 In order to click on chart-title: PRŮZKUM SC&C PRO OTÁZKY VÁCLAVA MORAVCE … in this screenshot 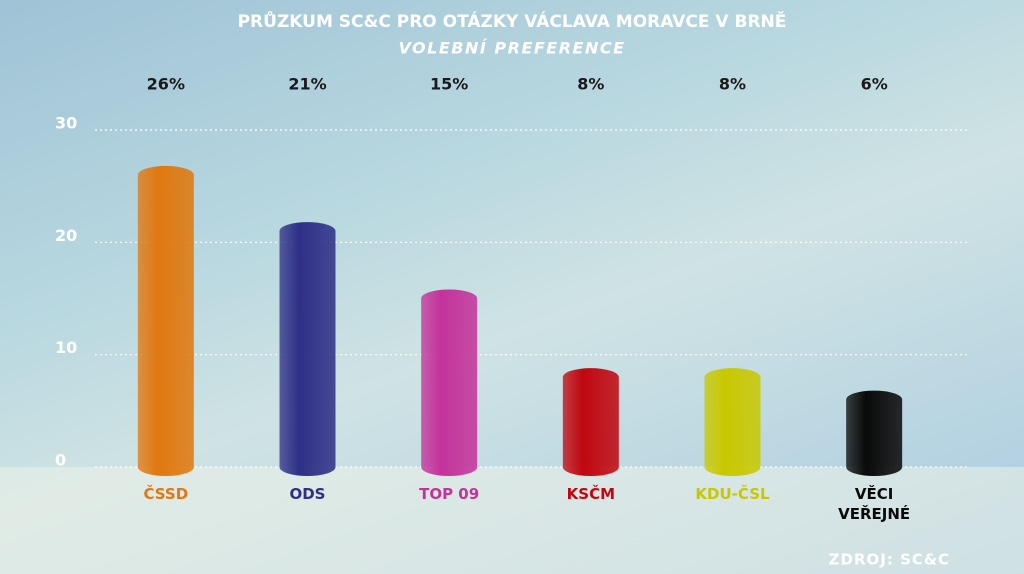, I will do `click(512, 20)`.